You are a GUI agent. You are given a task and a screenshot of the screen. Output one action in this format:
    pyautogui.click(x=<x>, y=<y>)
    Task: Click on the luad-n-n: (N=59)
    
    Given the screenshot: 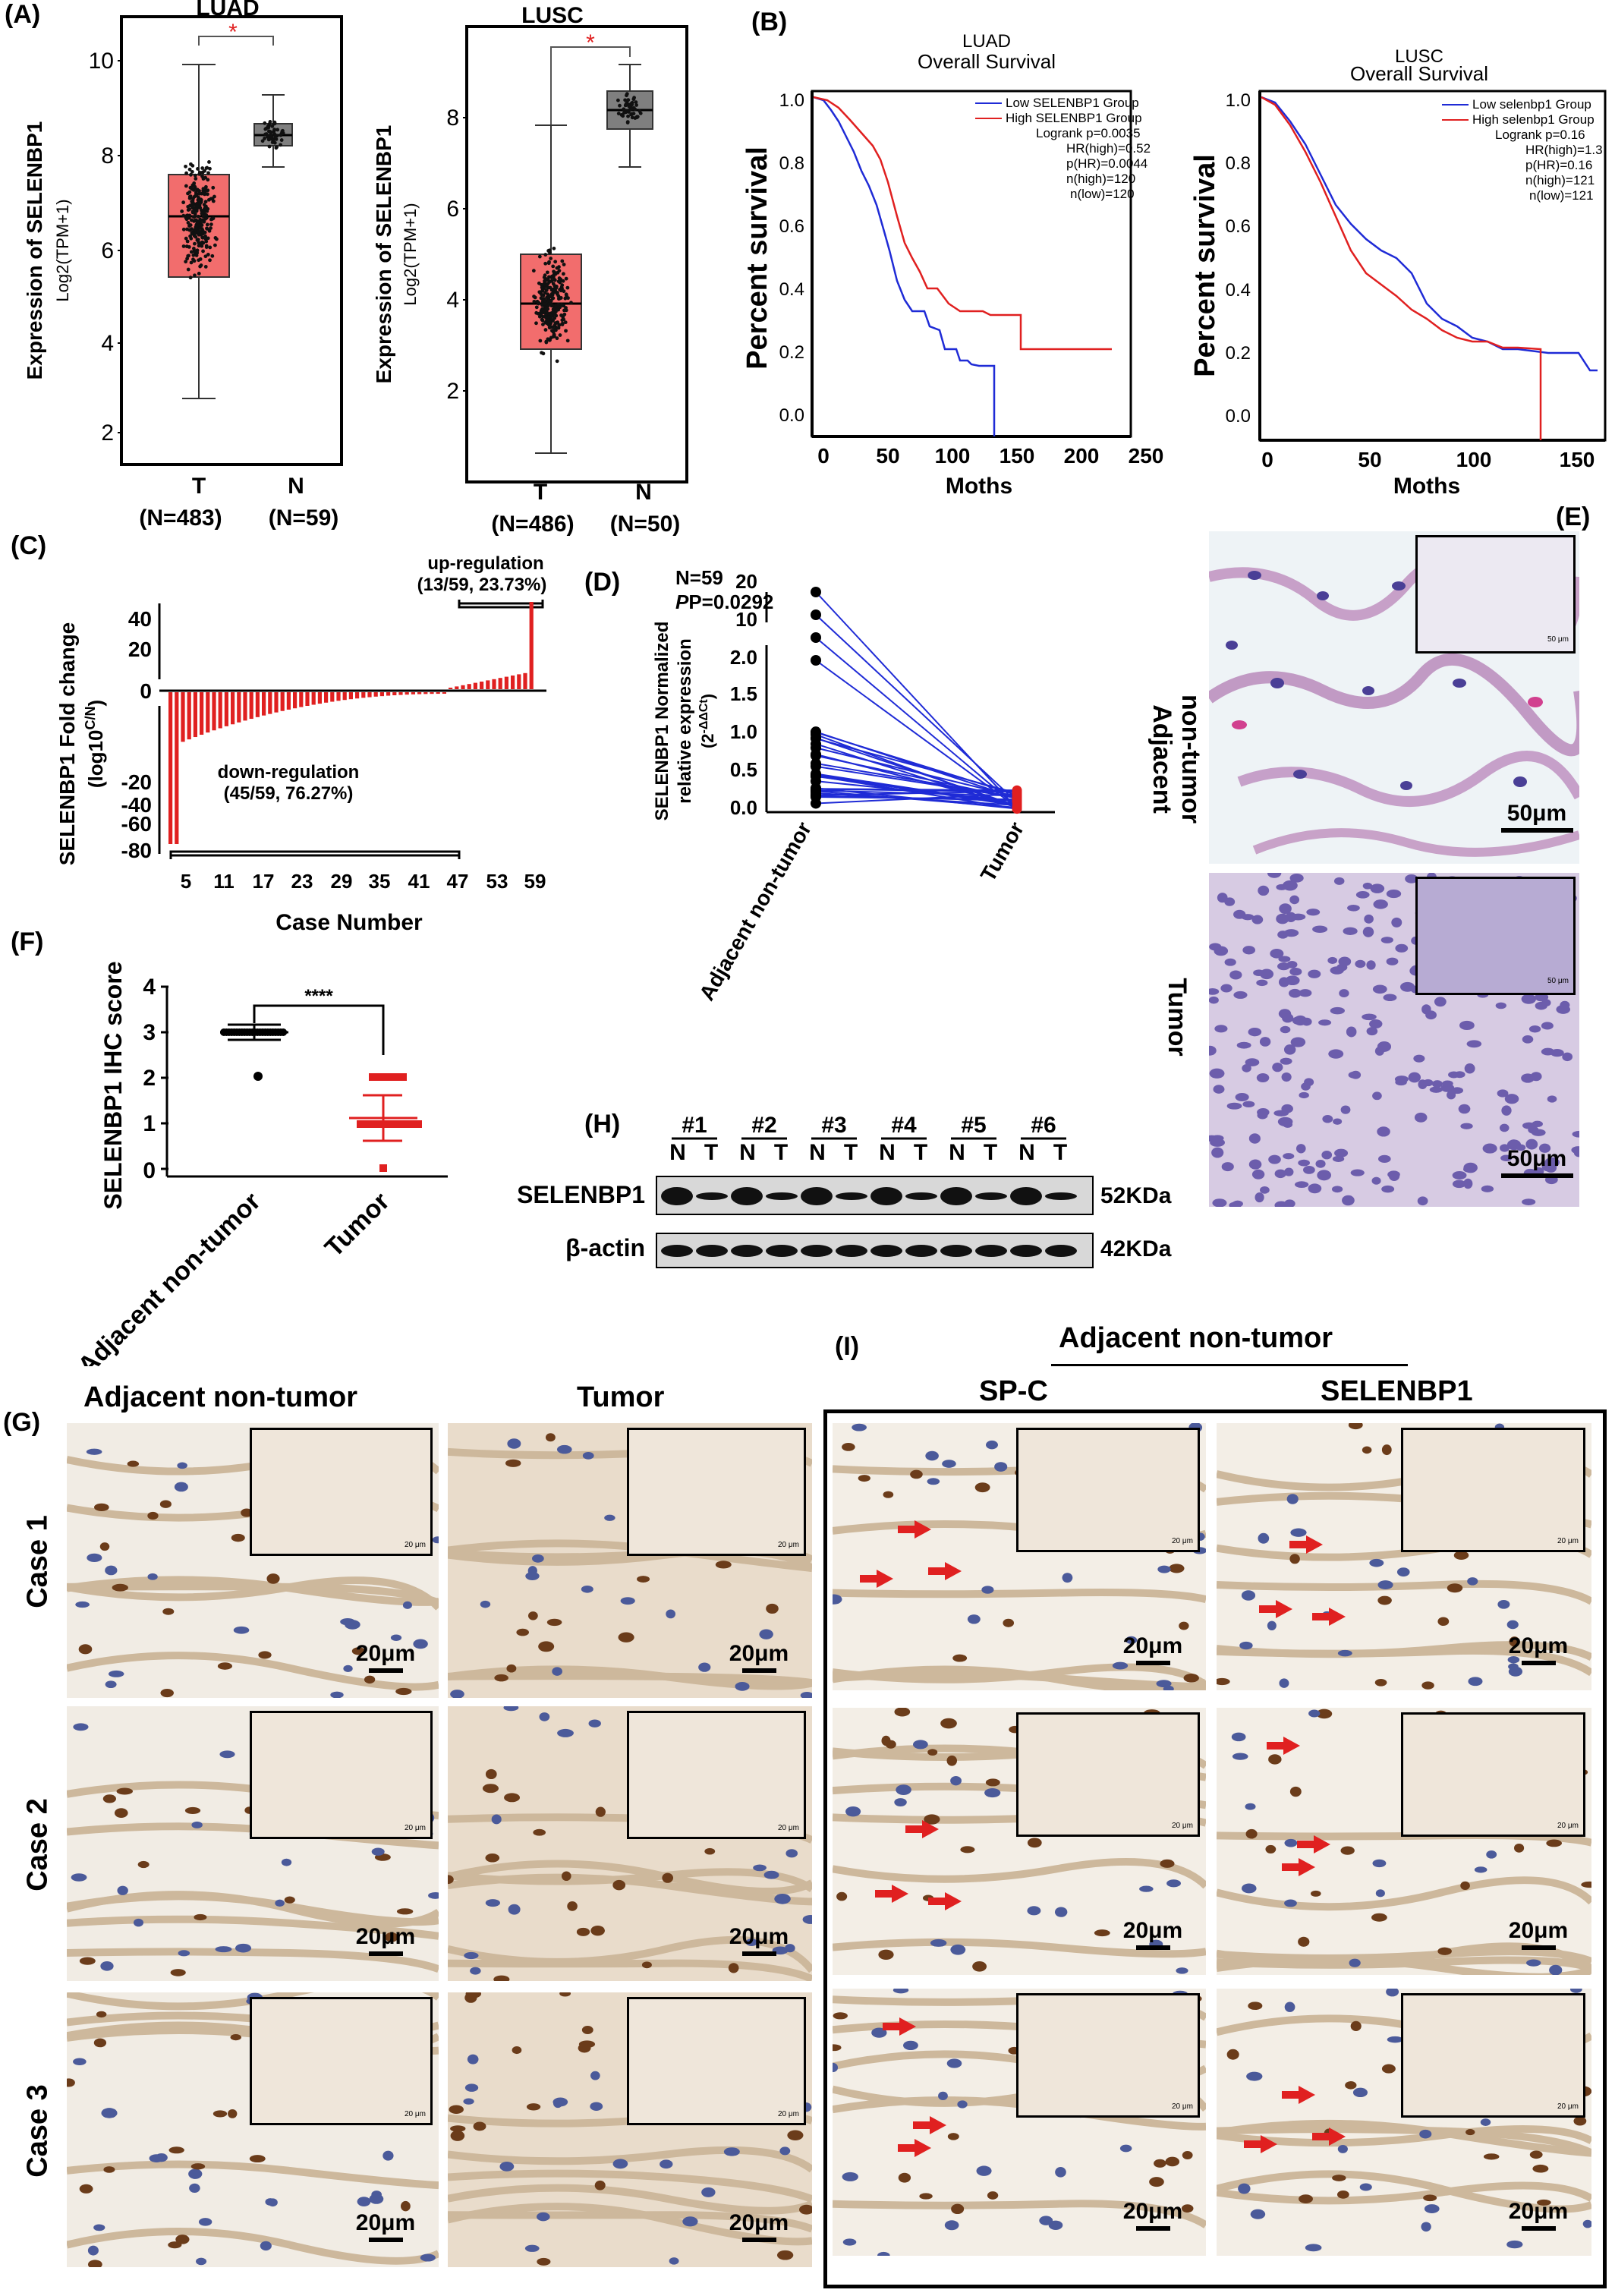 What is the action you would take?
    pyautogui.click(x=304, y=518)
    